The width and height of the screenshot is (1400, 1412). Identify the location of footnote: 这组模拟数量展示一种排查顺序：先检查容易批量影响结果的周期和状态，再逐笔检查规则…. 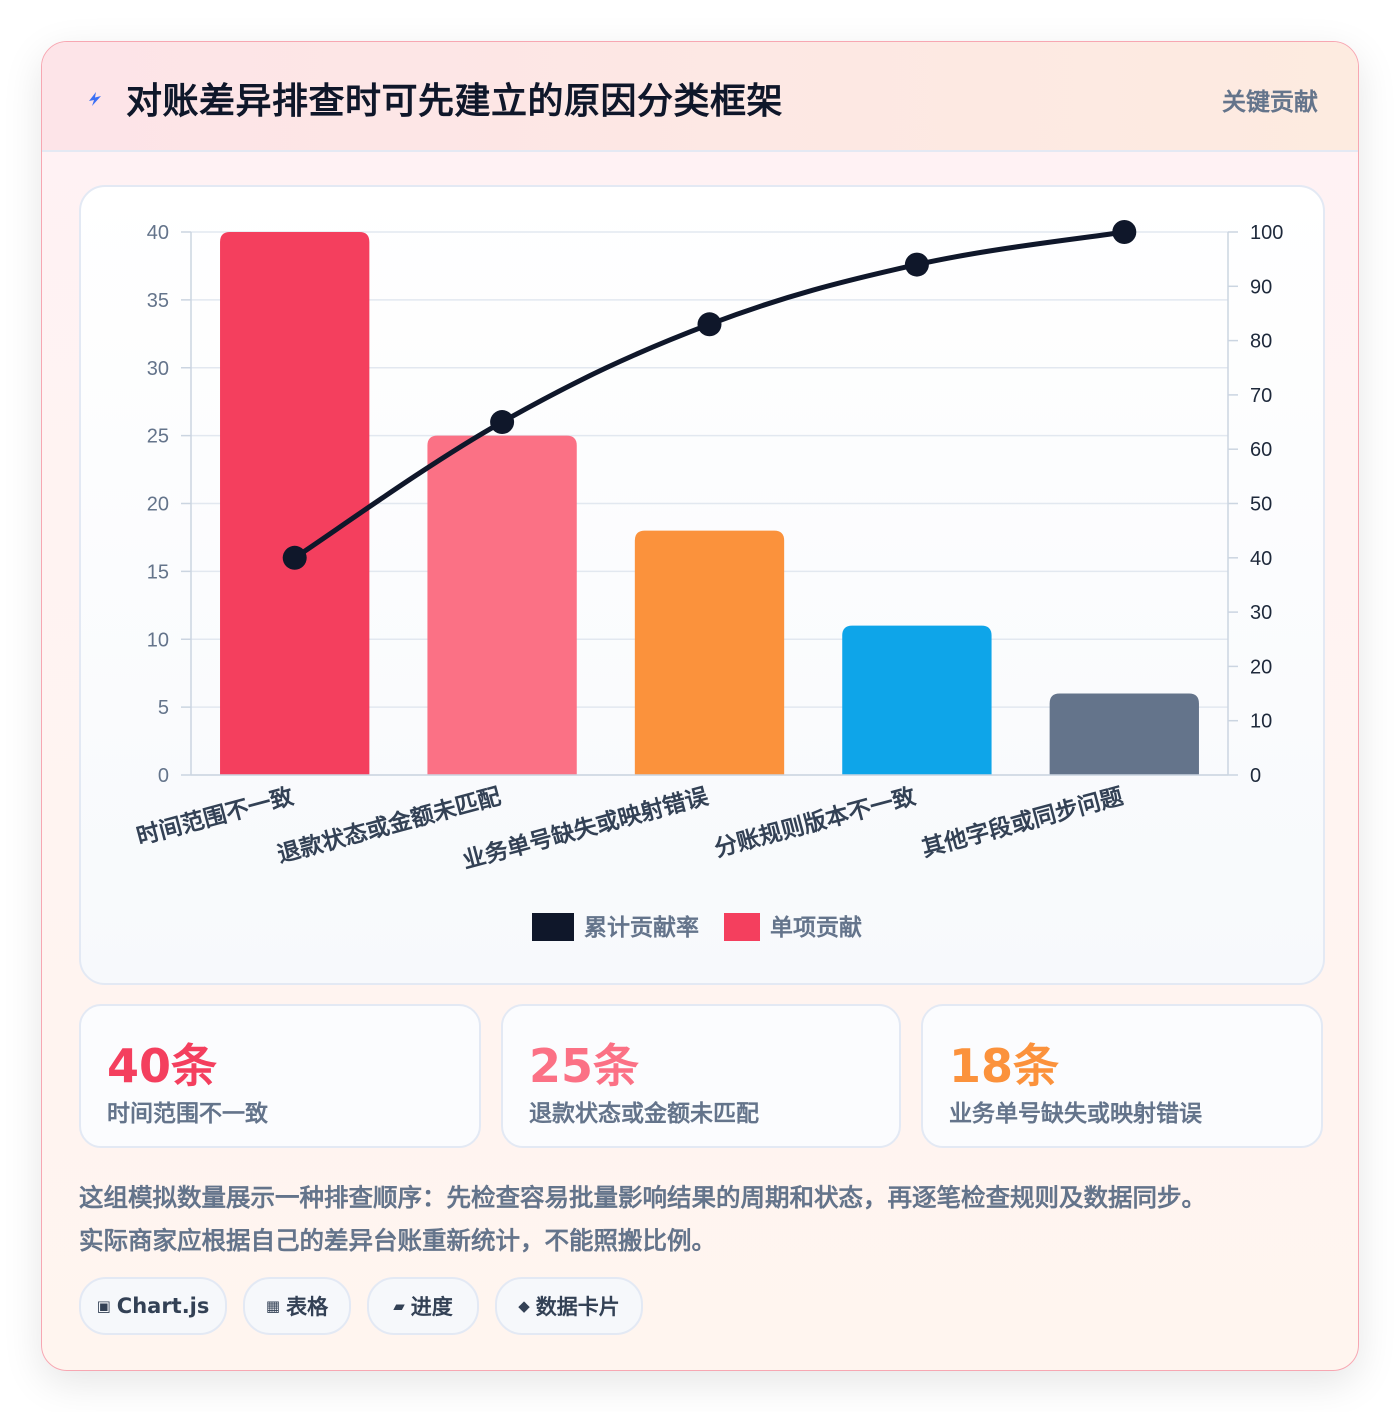
(704, 1219).